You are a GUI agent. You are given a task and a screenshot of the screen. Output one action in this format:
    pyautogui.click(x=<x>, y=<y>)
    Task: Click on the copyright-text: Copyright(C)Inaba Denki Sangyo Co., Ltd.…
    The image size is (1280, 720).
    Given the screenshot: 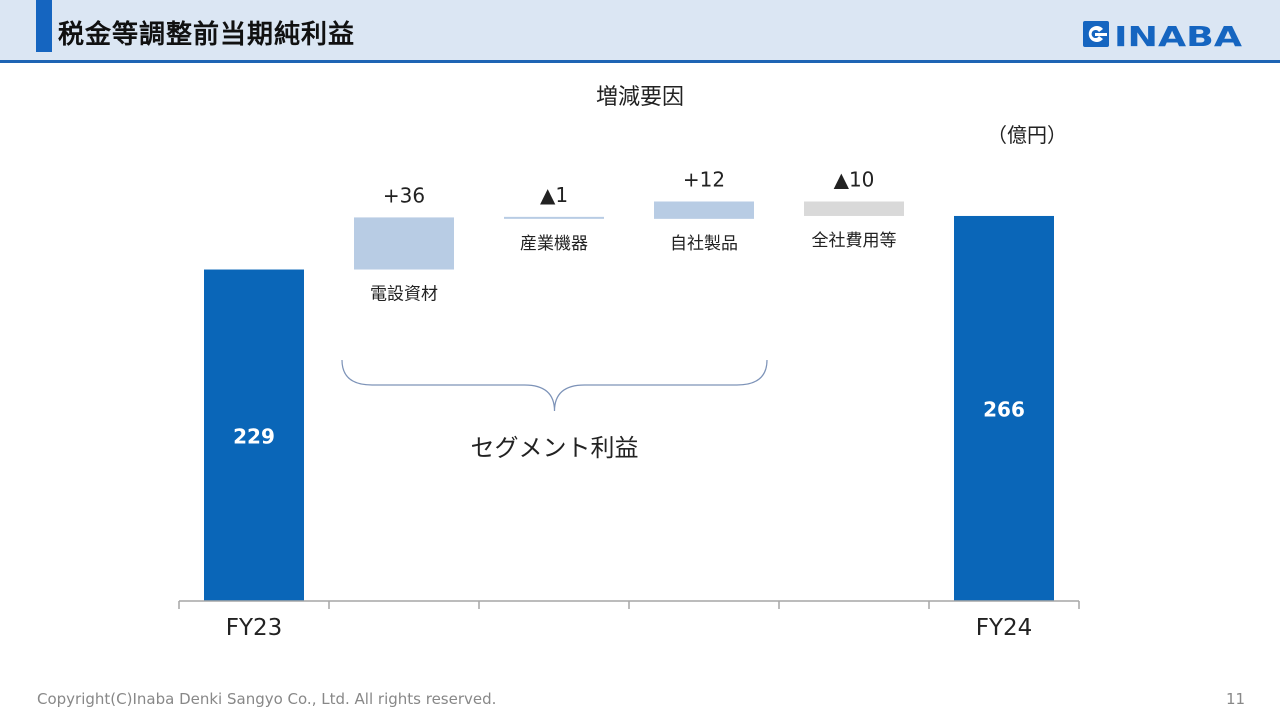 What is the action you would take?
    pyautogui.click(x=267, y=699)
    